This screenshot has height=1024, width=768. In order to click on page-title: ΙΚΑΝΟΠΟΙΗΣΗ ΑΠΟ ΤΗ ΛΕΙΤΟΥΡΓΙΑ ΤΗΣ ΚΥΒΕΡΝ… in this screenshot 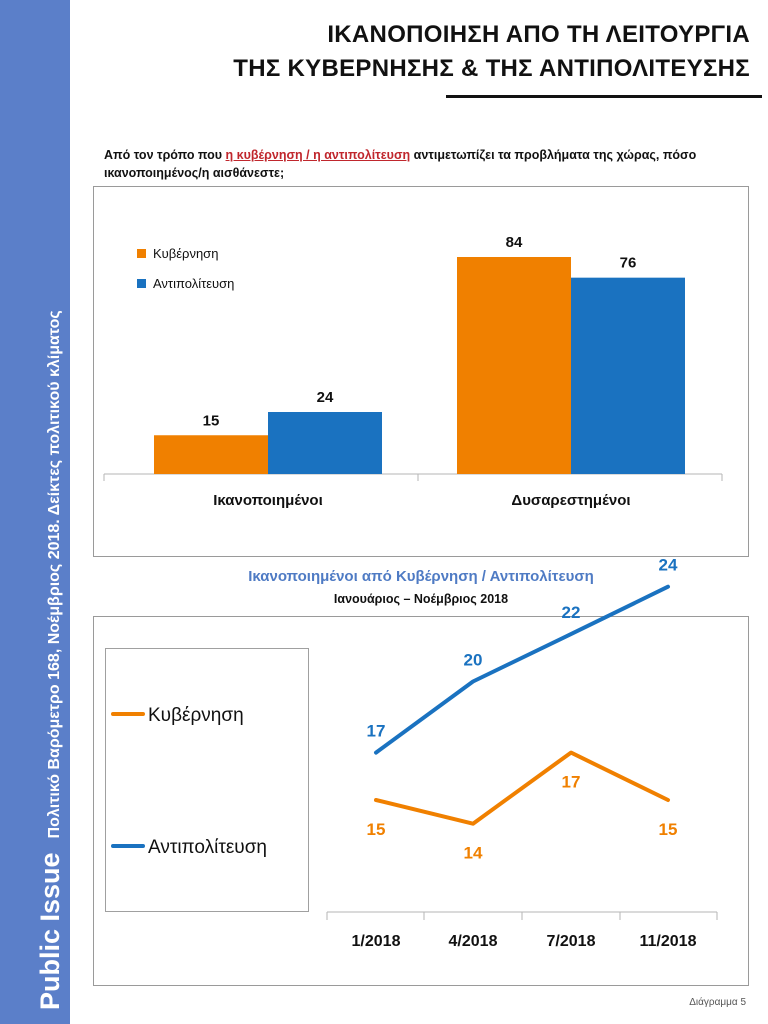, I will do `click(430, 52)`.